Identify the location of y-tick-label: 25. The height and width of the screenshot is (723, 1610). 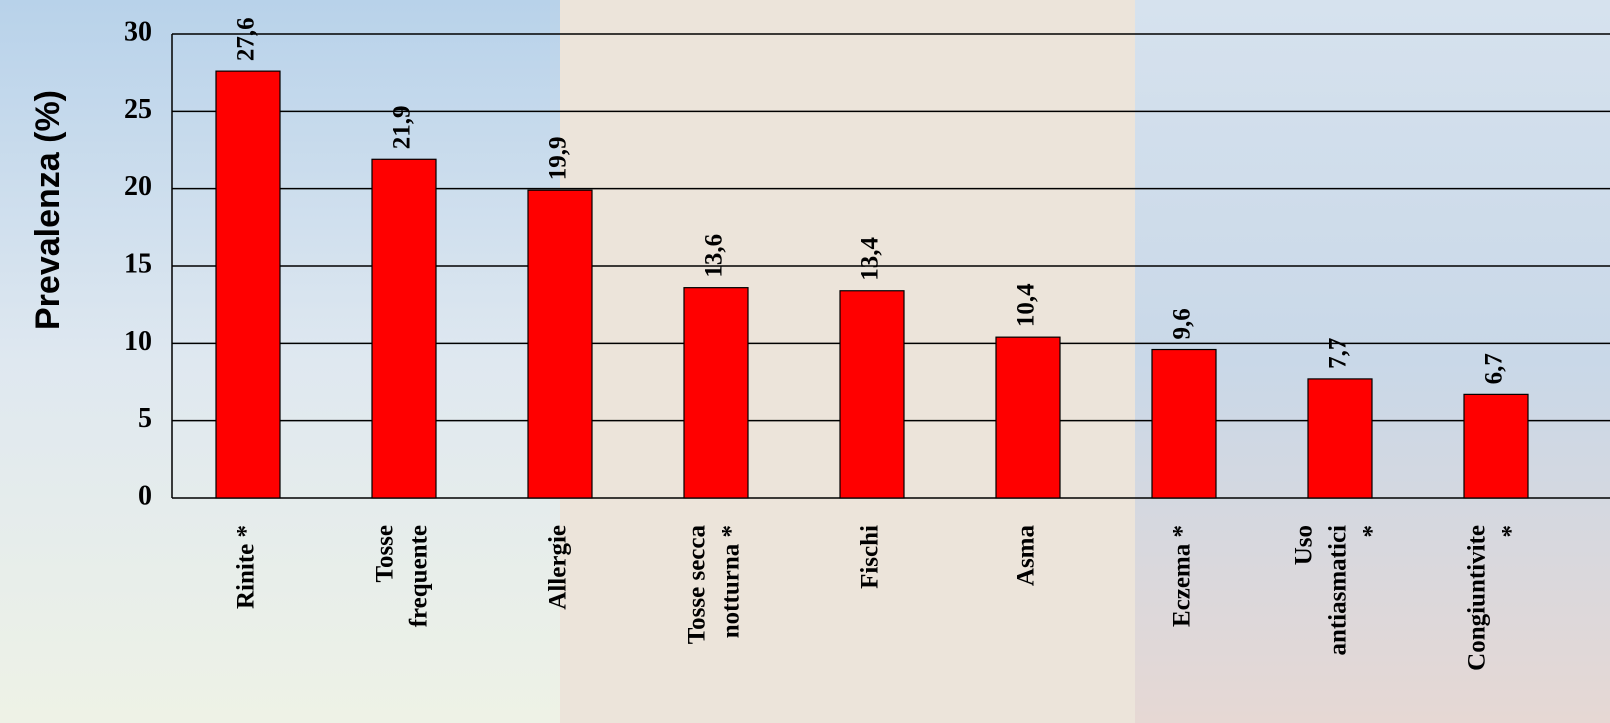
(138, 109).